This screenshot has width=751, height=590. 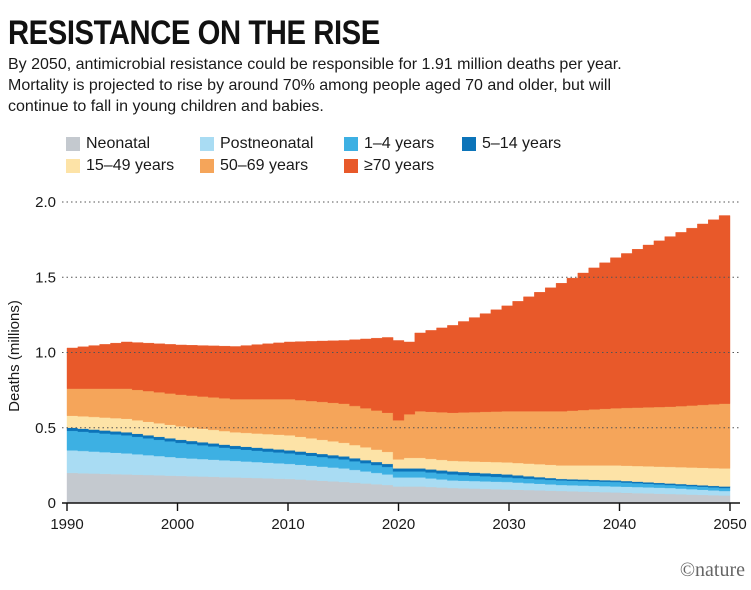 I want to click on legend-item-15-49-years: 15–49 years, so click(x=120, y=166).